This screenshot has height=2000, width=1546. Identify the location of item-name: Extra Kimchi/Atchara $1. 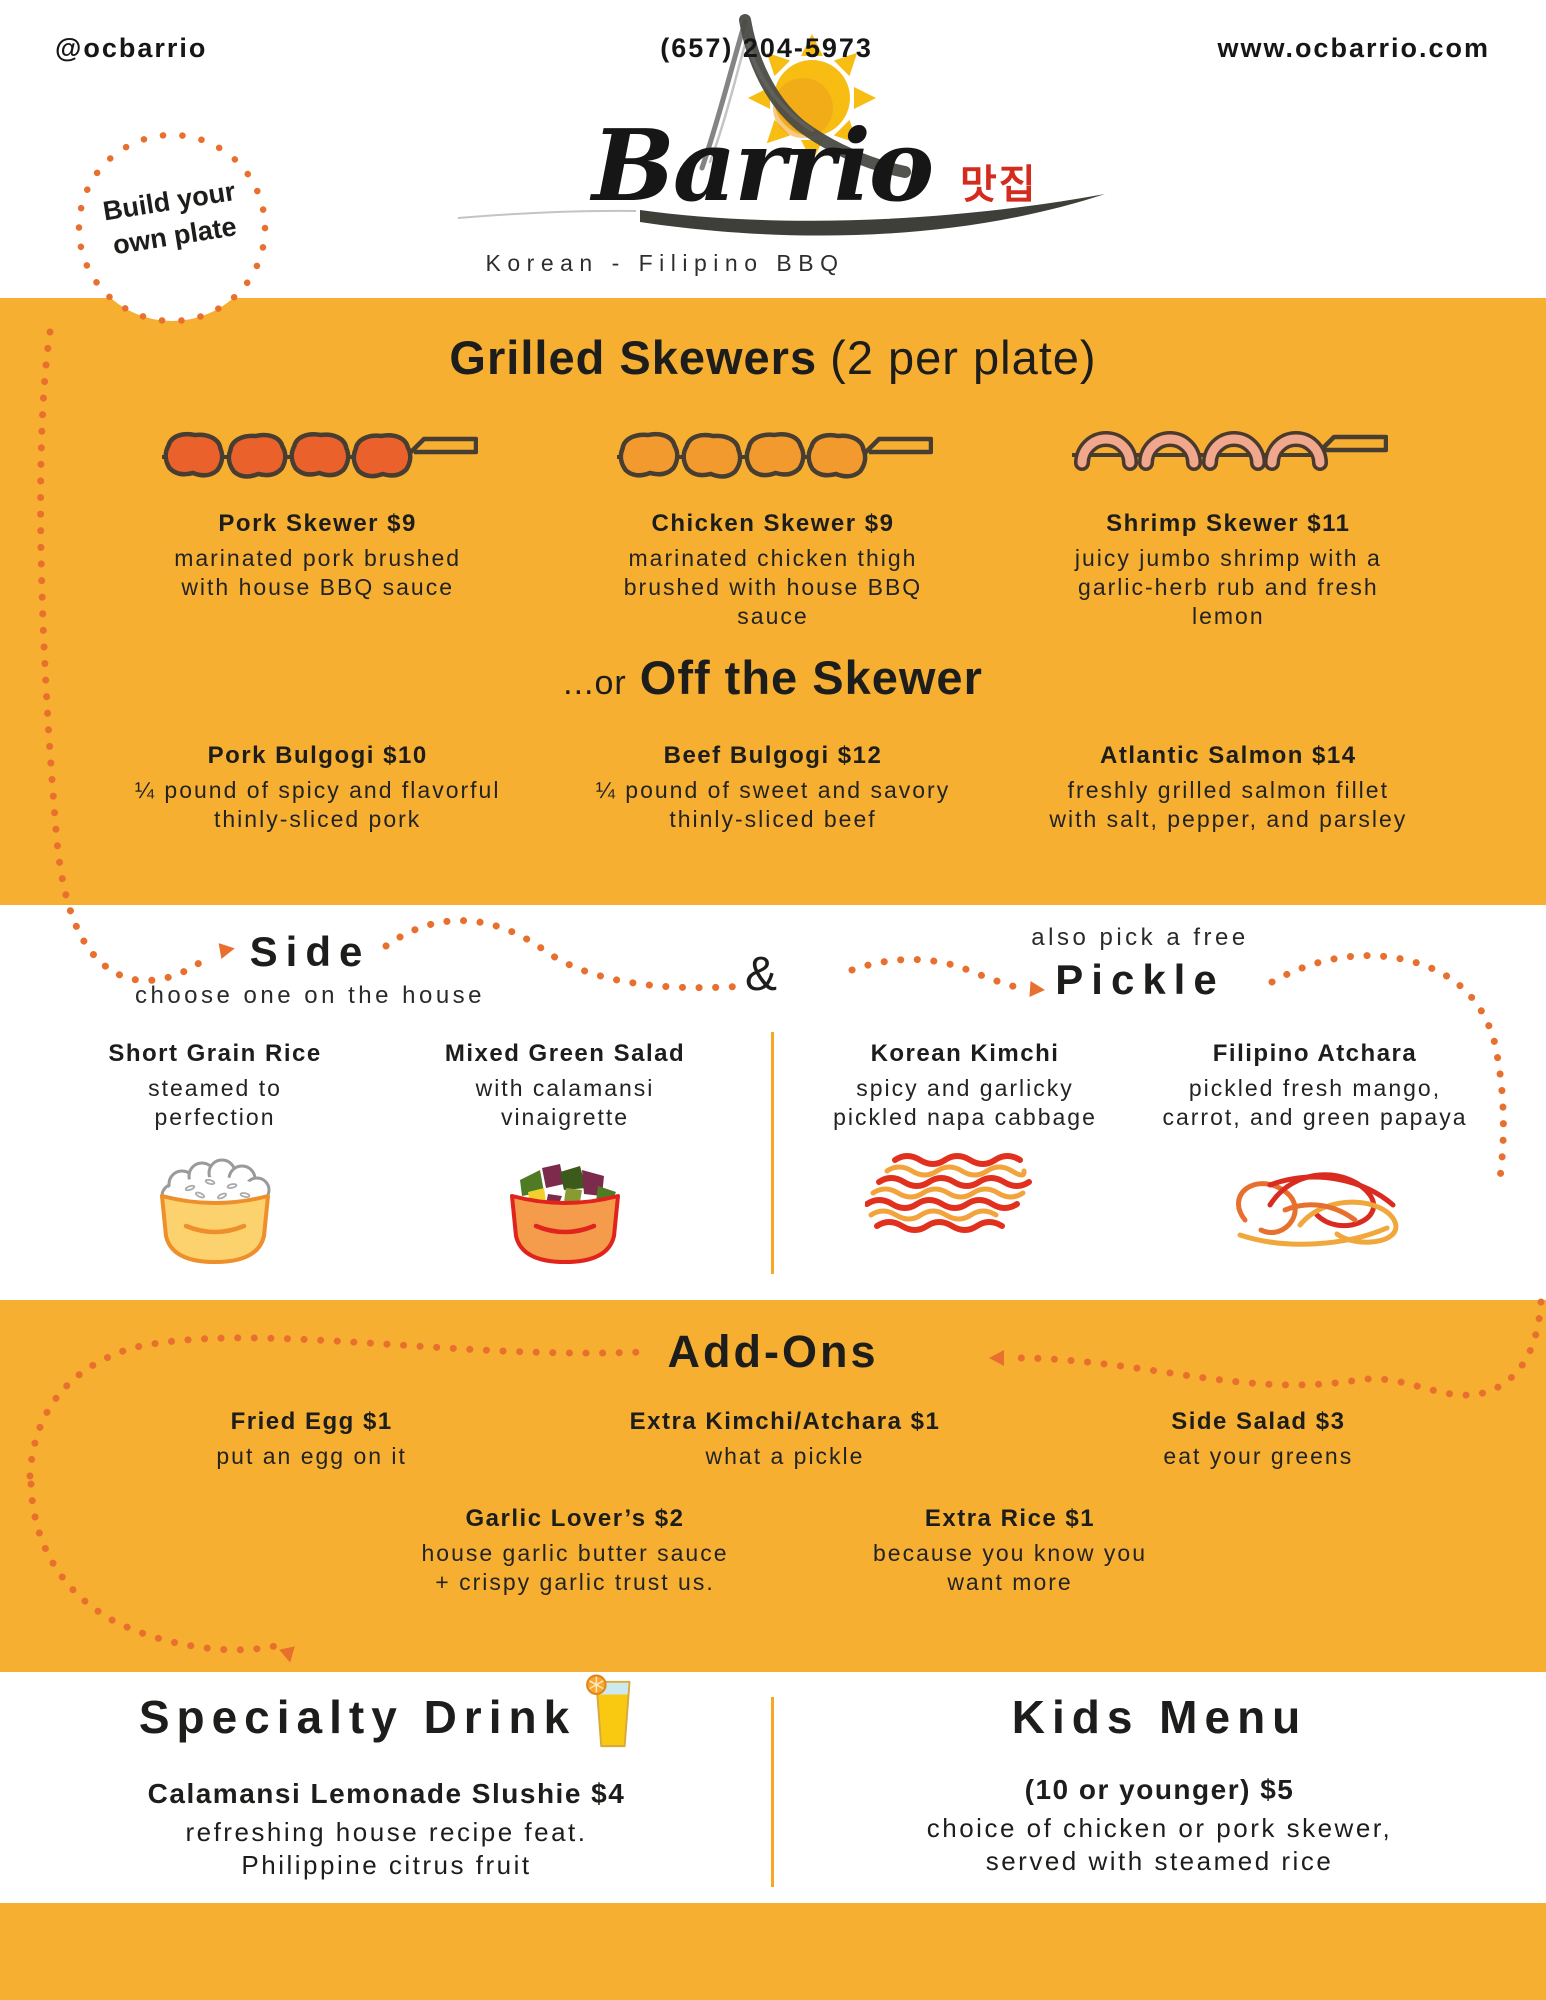
(785, 1421).